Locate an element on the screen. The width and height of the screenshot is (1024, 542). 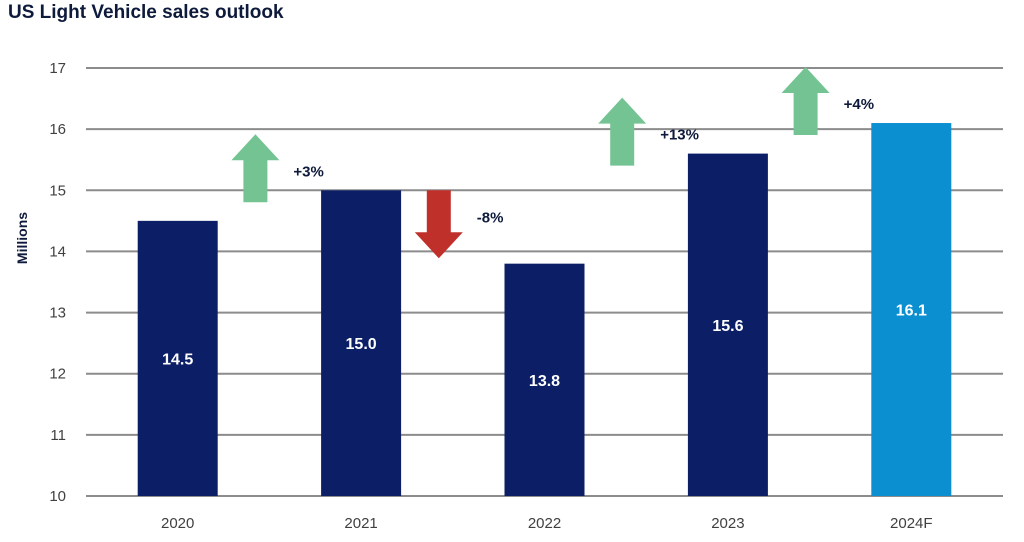
x-axis-categories: 2020 2021 2022 2023 2024F is located at coordinates (547, 523).